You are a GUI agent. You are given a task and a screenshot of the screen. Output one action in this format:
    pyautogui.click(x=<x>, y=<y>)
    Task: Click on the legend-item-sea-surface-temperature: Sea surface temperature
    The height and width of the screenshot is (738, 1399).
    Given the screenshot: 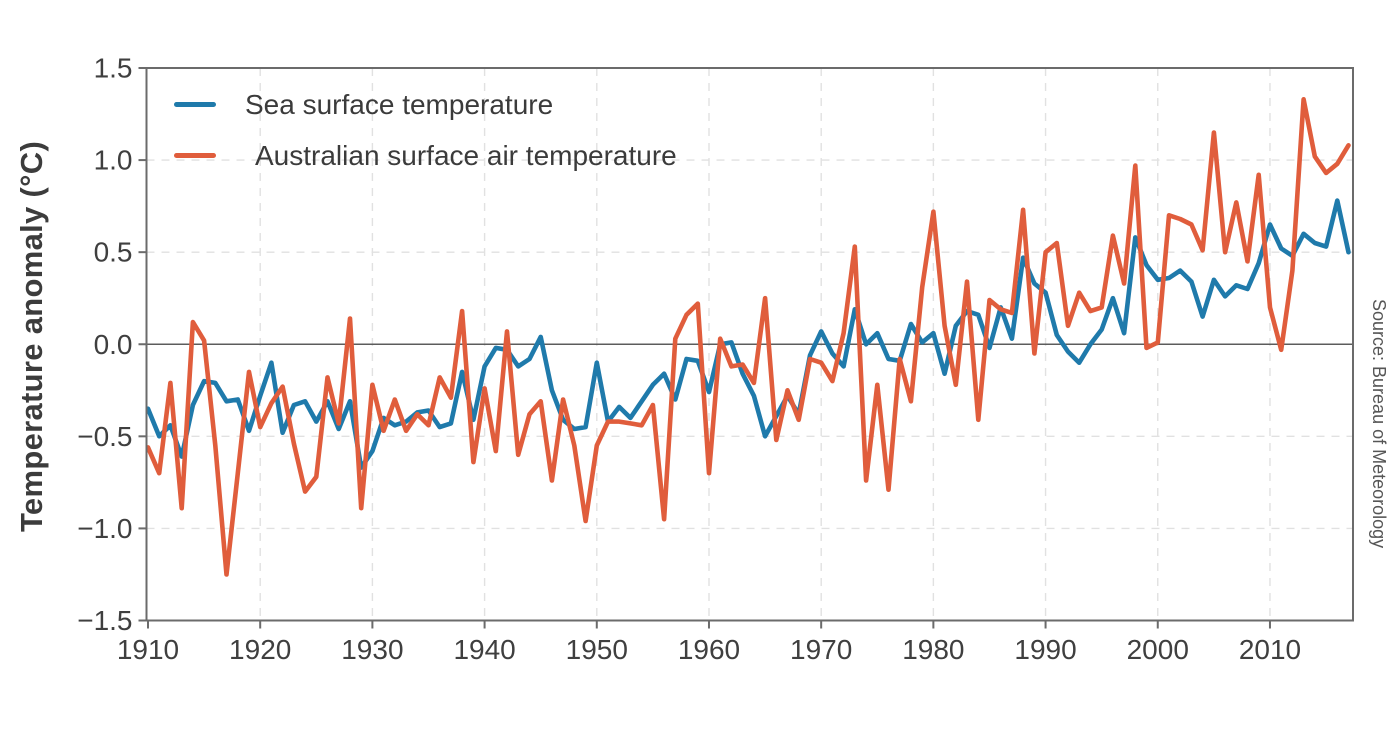 What is the action you would take?
    pyautogui.click(x=425, y=104)
    